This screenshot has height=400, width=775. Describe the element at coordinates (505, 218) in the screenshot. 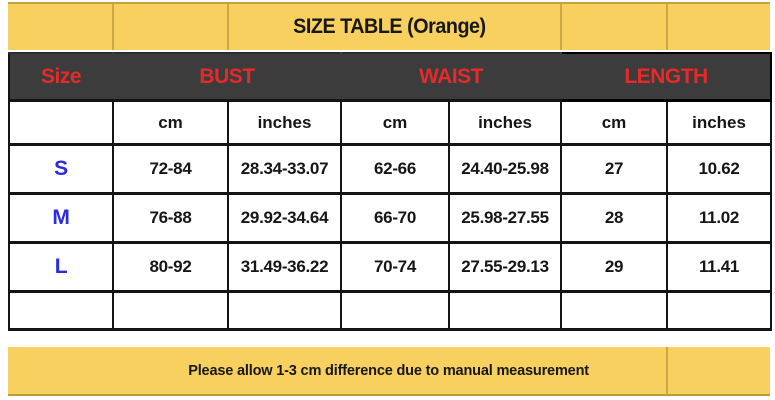

I see `value-cell: 25.98-27.55` at that location.